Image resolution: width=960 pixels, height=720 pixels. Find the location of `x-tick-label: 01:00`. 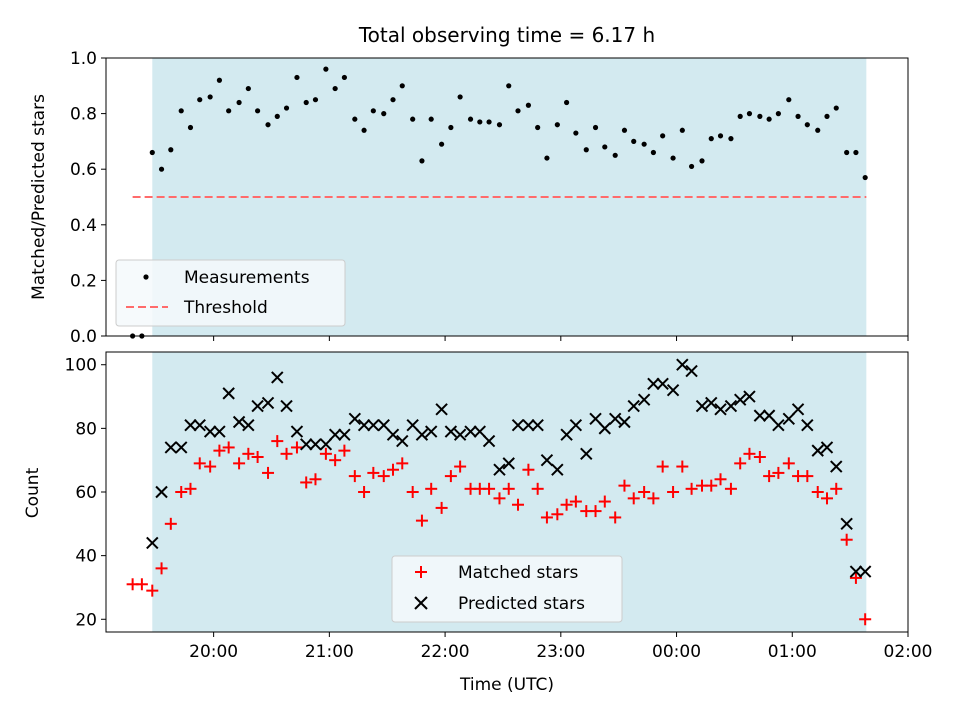

x-tick-label: 01:00 is located at coordinates (792, 652).